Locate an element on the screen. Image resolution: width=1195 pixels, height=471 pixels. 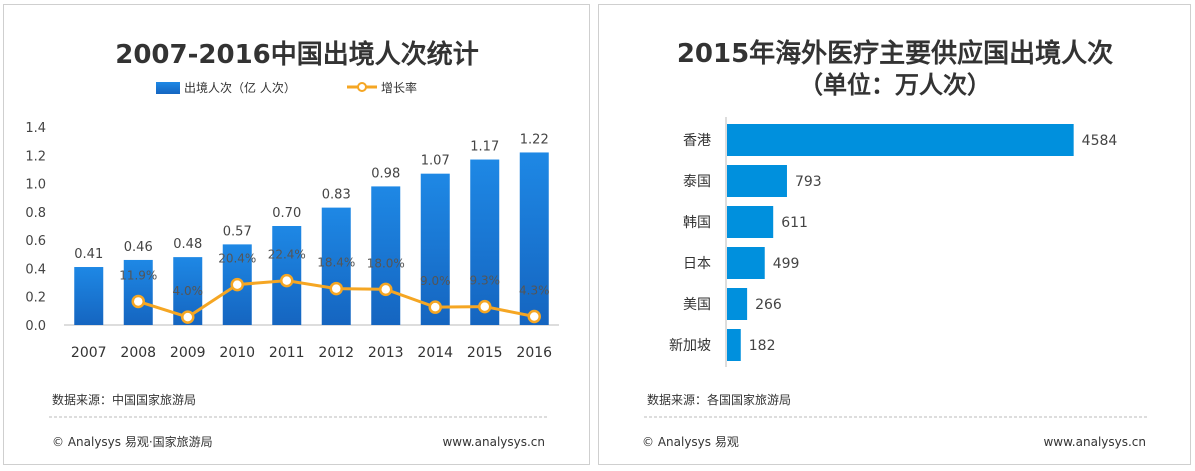
y-tick-label: 0.6 is located at coordinates (35, 241).